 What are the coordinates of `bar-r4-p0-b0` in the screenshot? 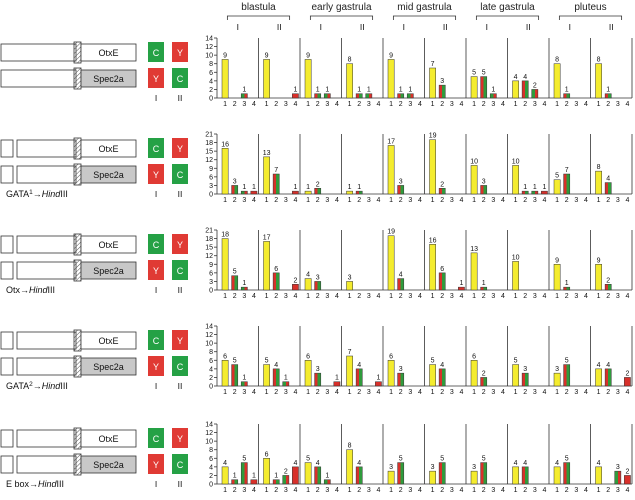 It's located at (225, 475).